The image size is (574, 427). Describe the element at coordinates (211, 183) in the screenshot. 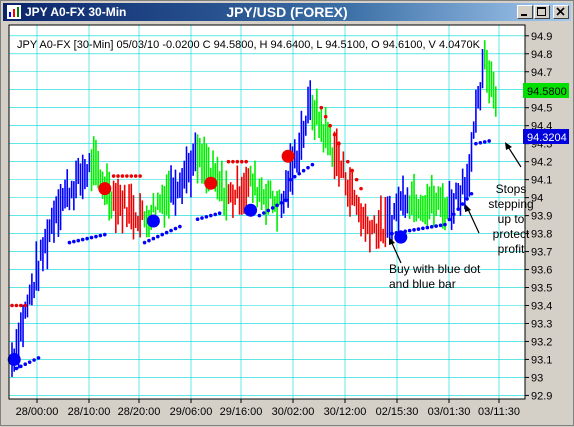

I see `sell-signal-dot` at that location.